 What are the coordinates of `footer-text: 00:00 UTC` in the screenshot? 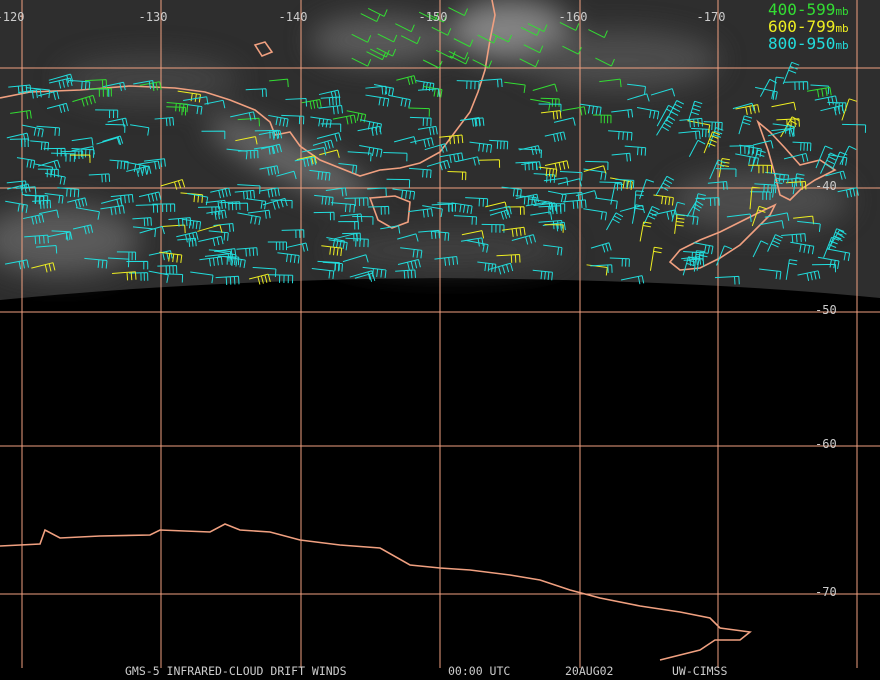 It's located at (479, 671).